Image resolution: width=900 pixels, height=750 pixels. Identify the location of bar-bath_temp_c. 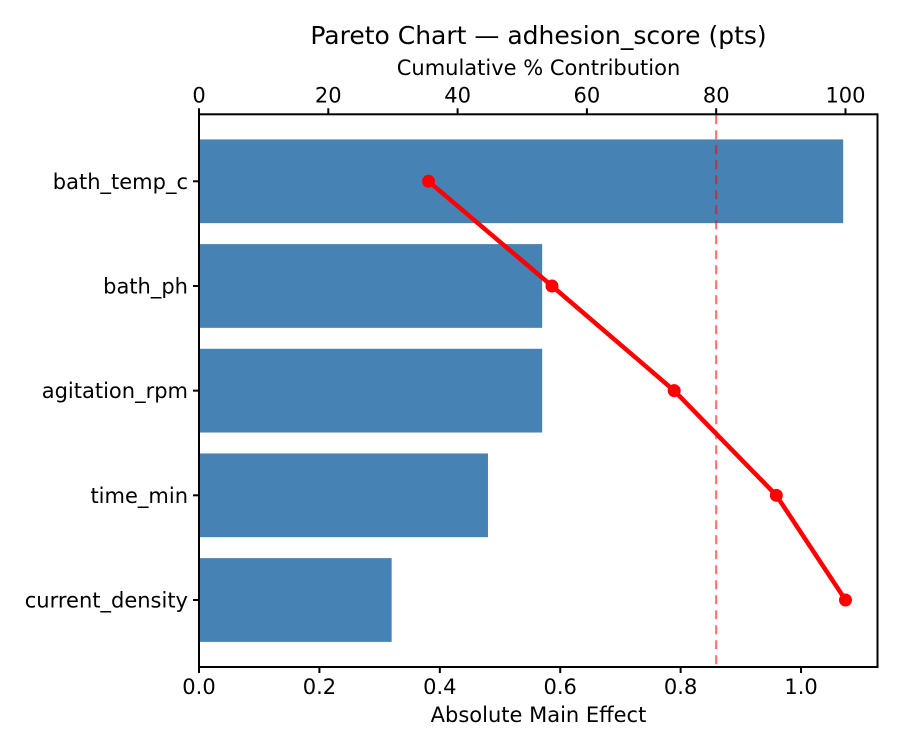
(522, 181).